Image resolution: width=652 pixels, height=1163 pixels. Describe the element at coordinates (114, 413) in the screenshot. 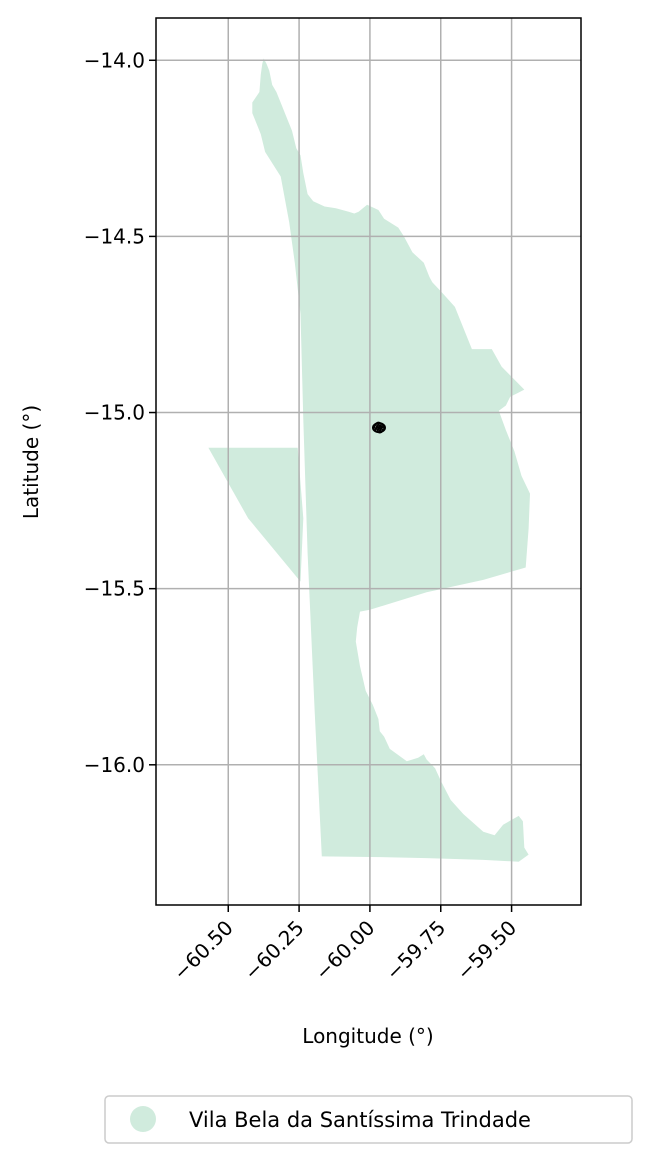

I see `y-tick-label: −15.0` at that location.